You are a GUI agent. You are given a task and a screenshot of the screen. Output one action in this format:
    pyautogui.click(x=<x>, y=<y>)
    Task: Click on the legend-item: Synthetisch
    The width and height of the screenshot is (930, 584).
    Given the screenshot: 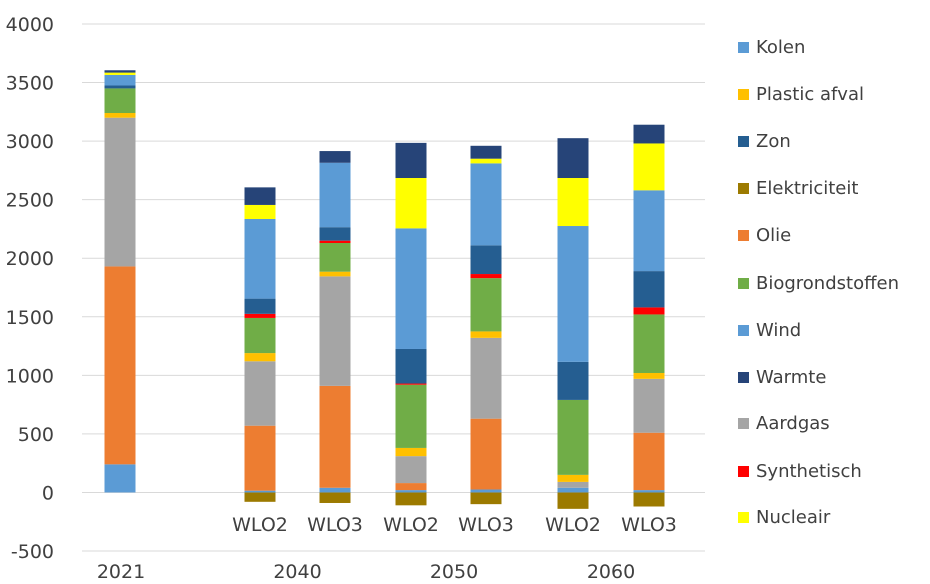 What is the action you would take?
    pyautogui.click(x=834, y=471)
    